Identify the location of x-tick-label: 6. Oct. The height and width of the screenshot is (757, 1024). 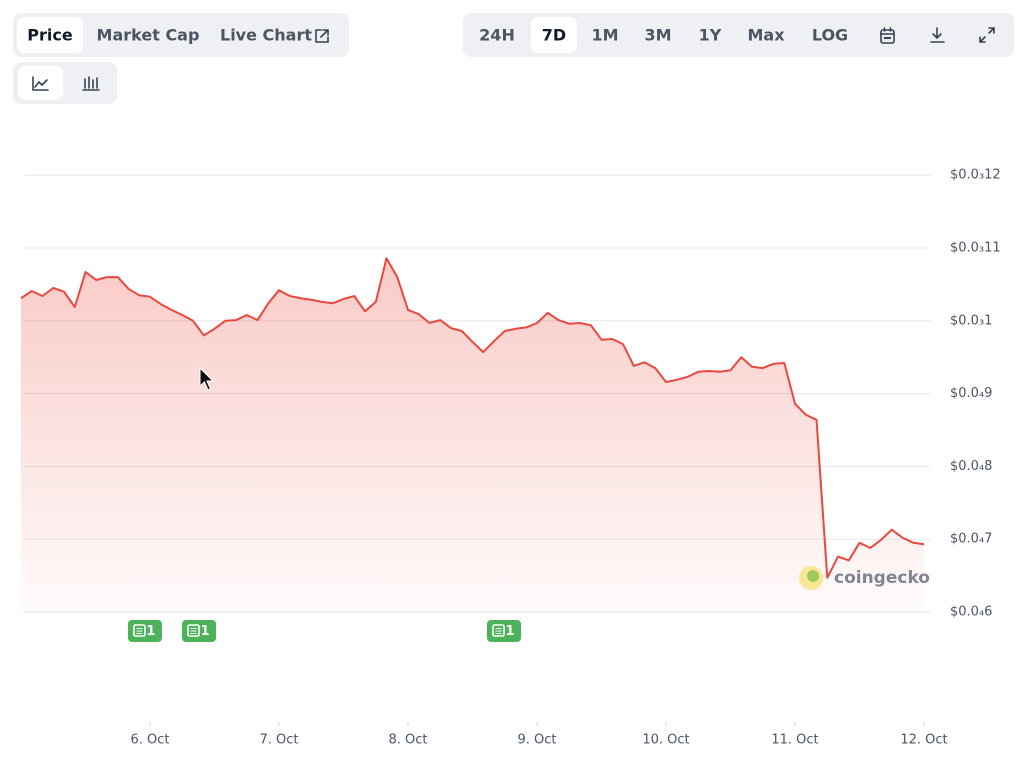
(149, 740).